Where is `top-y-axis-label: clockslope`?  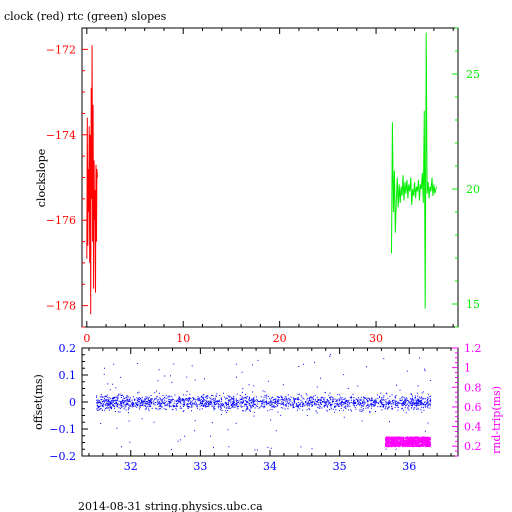
top-y-axis-label: clockslope is located at coordinates (41, 178).